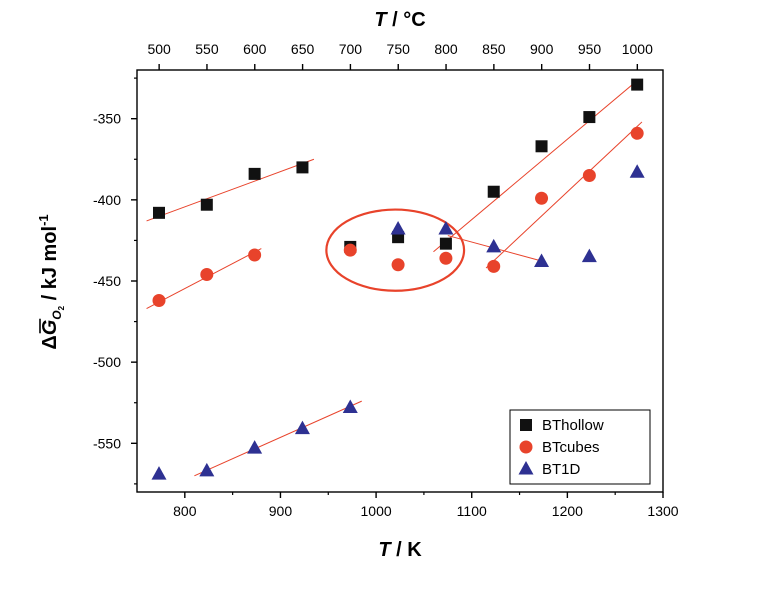 This screenshot has width=768, height=594. I want to click on x2-axis-title-var: T, so click(381, 20).